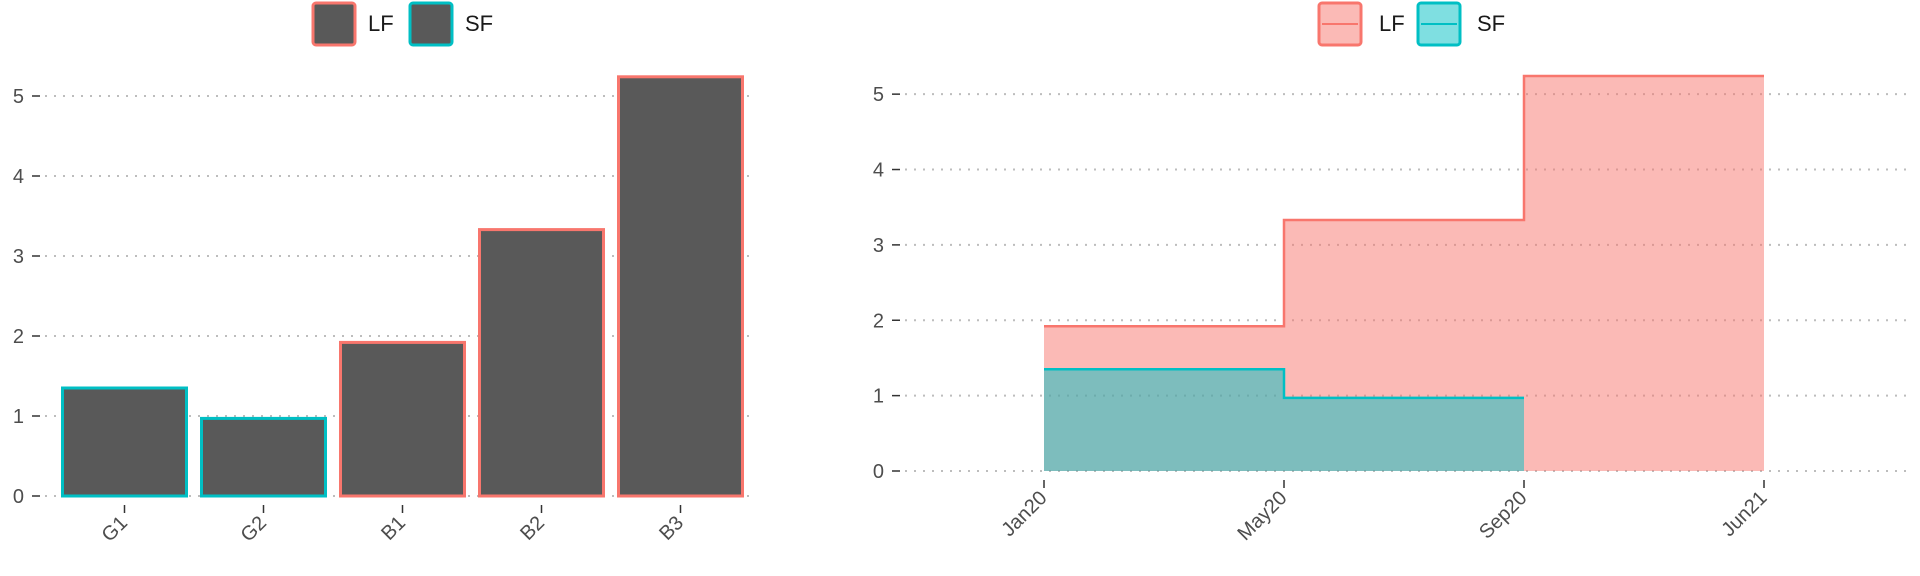 The width and height of the screenshot is (1920, 576). Describe the element at coordinates (680, 286) in the screenshot. I see `bar-b3` at that location.